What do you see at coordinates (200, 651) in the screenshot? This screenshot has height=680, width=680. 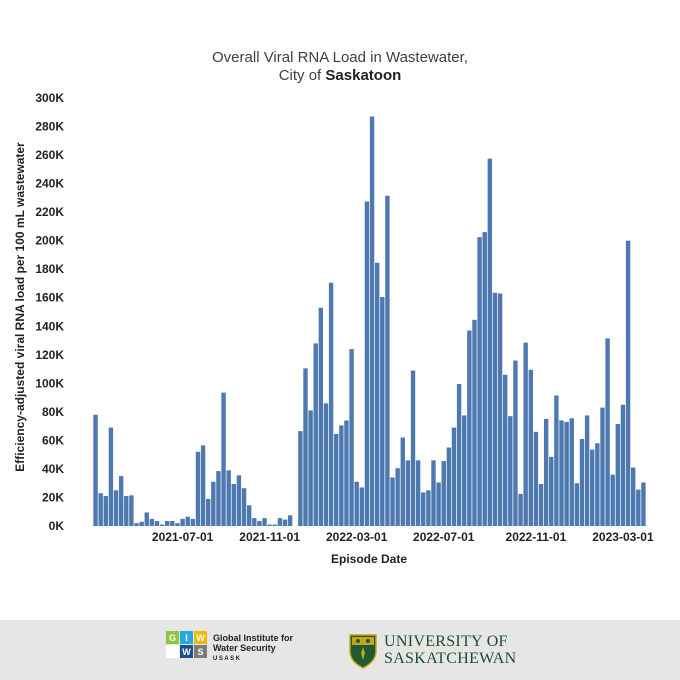 I see `giws-logo-cell: S` at bounding box center [200, 651].